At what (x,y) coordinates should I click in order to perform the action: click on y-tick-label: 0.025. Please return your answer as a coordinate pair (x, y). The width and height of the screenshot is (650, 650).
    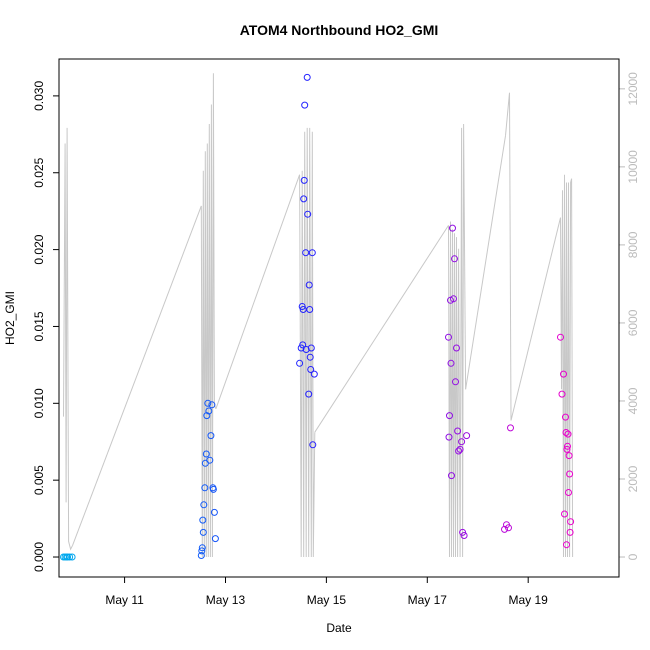
    Looking at the image, I should click on (39, 172).